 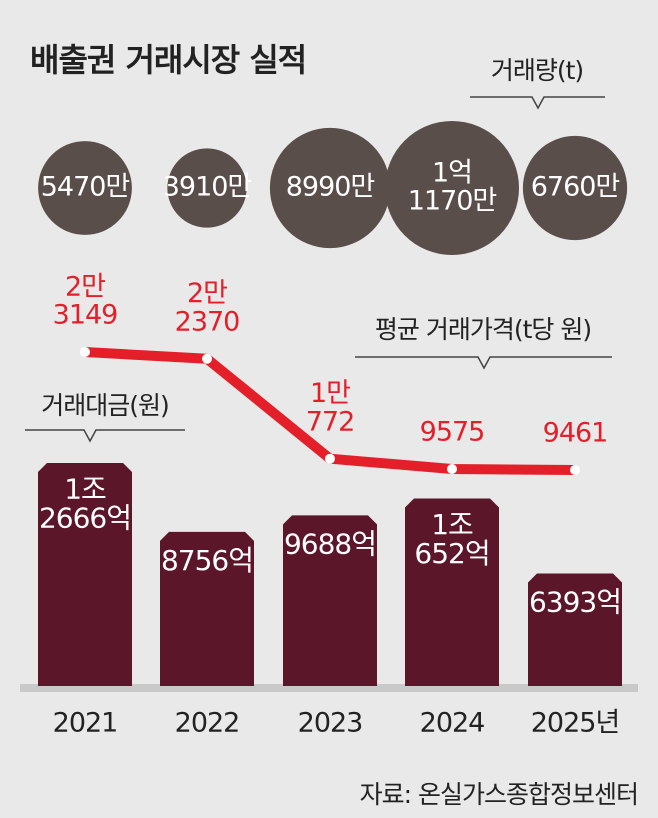 I want to click on data-label: 9688억, so click(x=330, y=543).